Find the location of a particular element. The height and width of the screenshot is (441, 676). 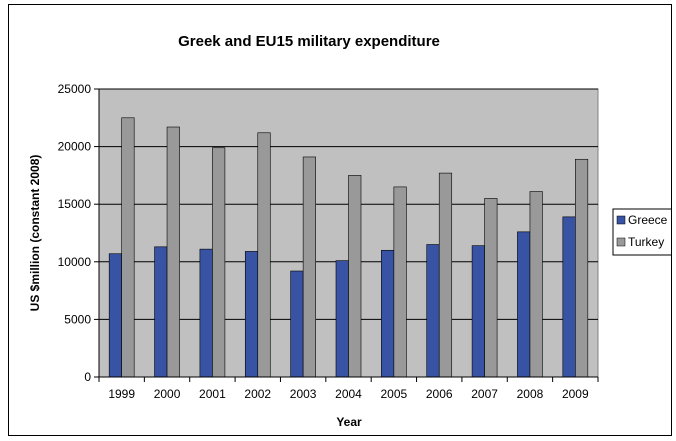

bar-turkey-2008 is located at coordinates (536, 284).